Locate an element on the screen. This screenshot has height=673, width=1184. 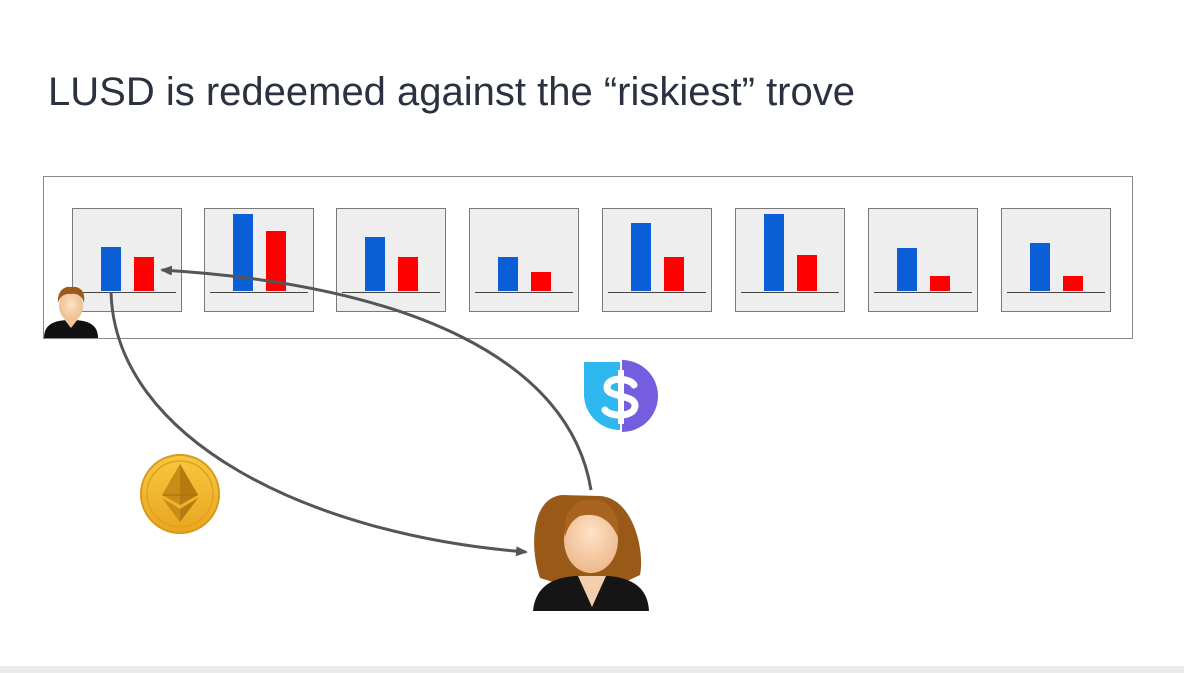
female-user-icon is located at coordinates (591, 553).